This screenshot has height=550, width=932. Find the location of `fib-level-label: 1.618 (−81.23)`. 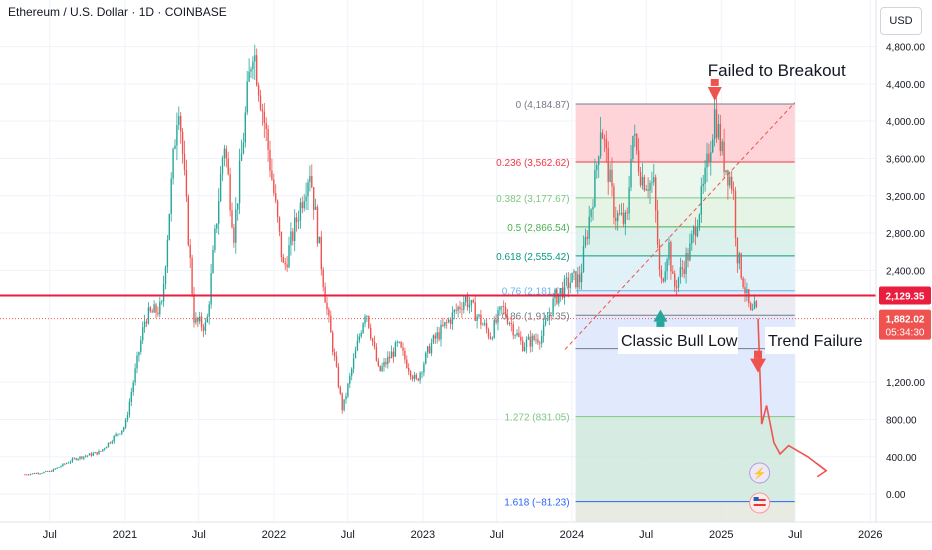

fib-level-label: 1.618 (−81.23) is located at coordinates (536, 503).